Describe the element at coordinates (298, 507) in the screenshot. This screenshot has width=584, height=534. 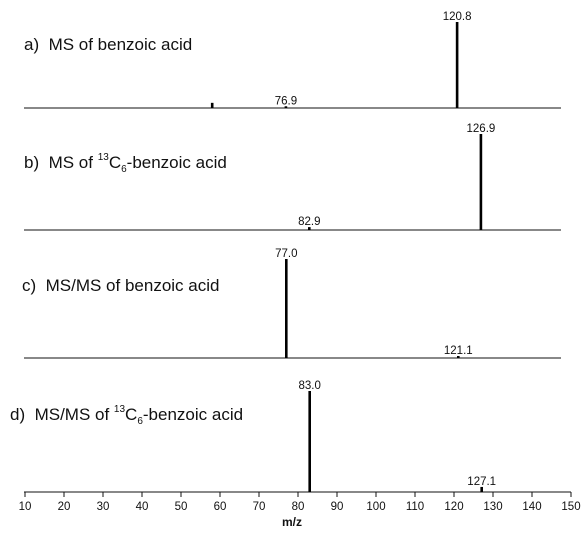
I see `x-tick-label: 80` at that location.